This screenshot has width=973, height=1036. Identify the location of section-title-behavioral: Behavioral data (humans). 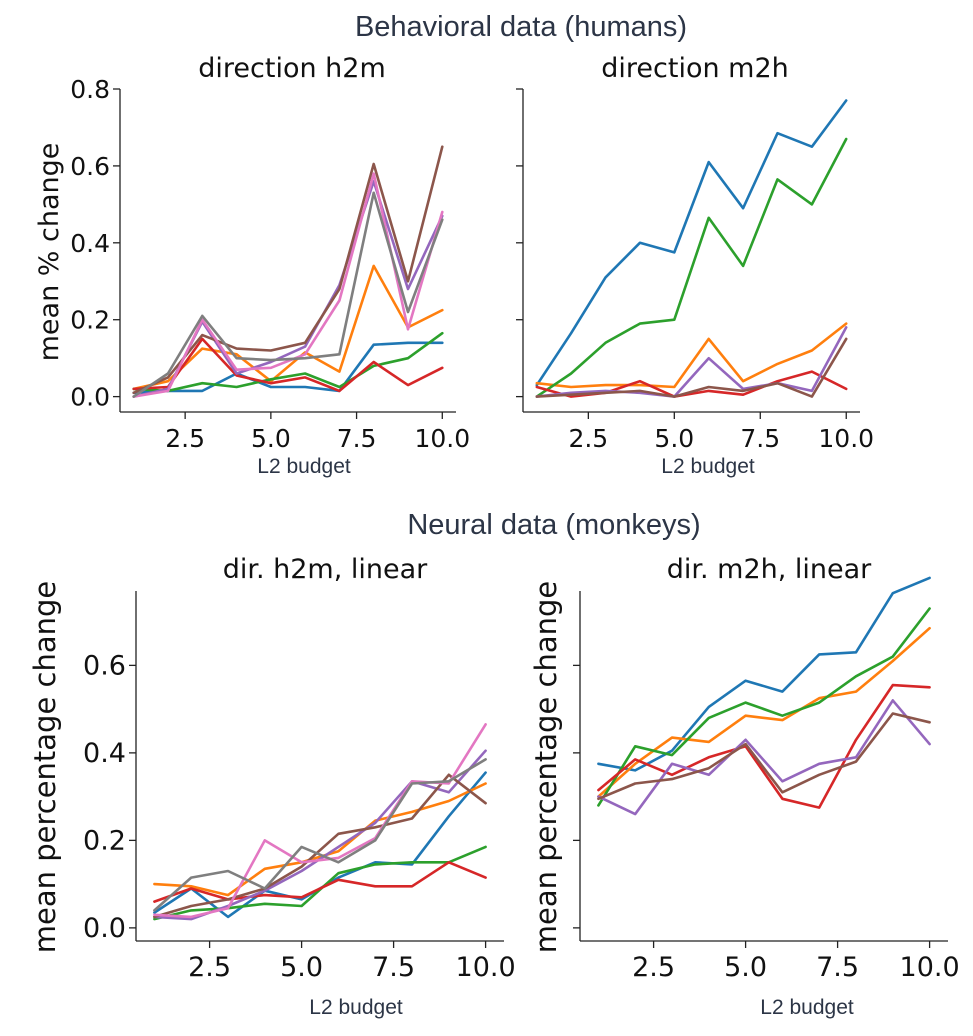
(521, 27).